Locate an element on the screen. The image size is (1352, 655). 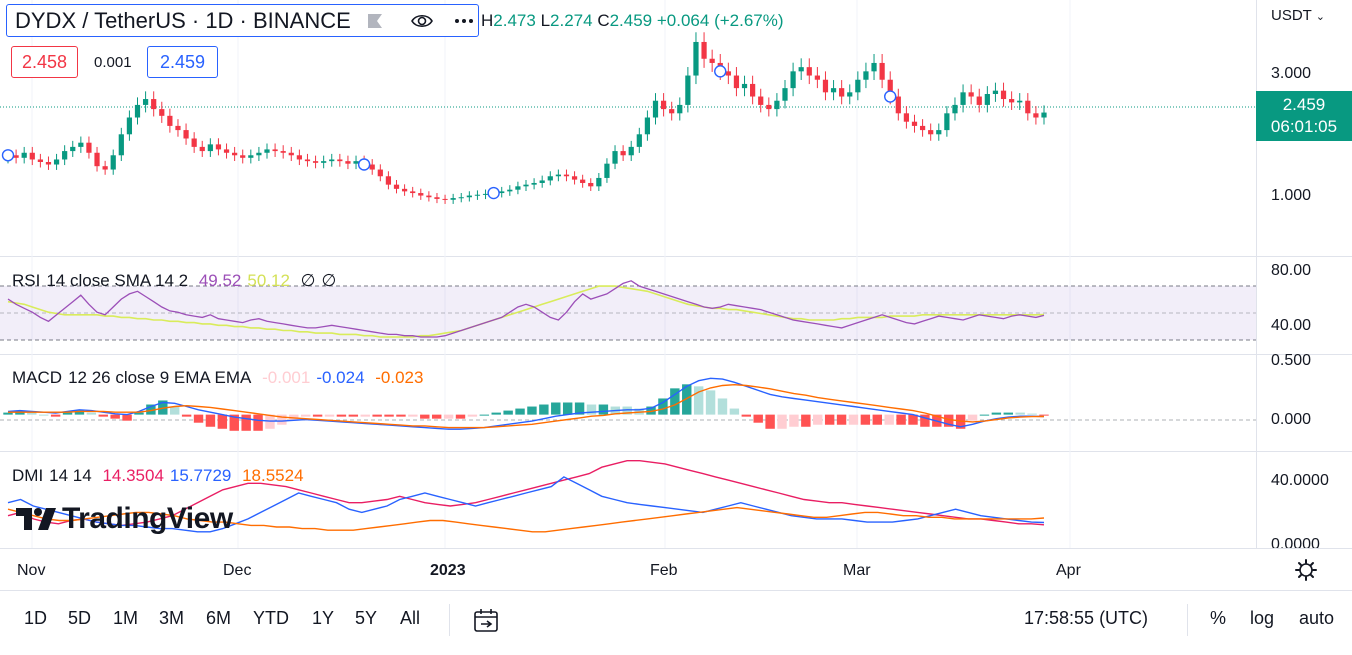
rsi-legend: RSI 14 close SMA 14 2 49.52 50.12 ∅ ∅ is located at coordinates (177, 281).